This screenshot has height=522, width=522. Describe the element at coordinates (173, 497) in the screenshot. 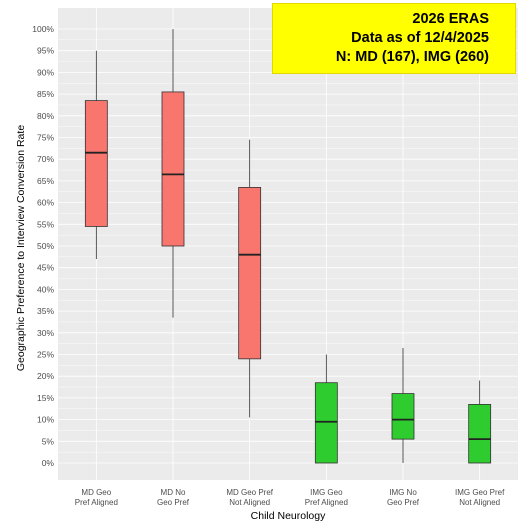

I see `x-tick-label: MD No Geo Pref` at that location.